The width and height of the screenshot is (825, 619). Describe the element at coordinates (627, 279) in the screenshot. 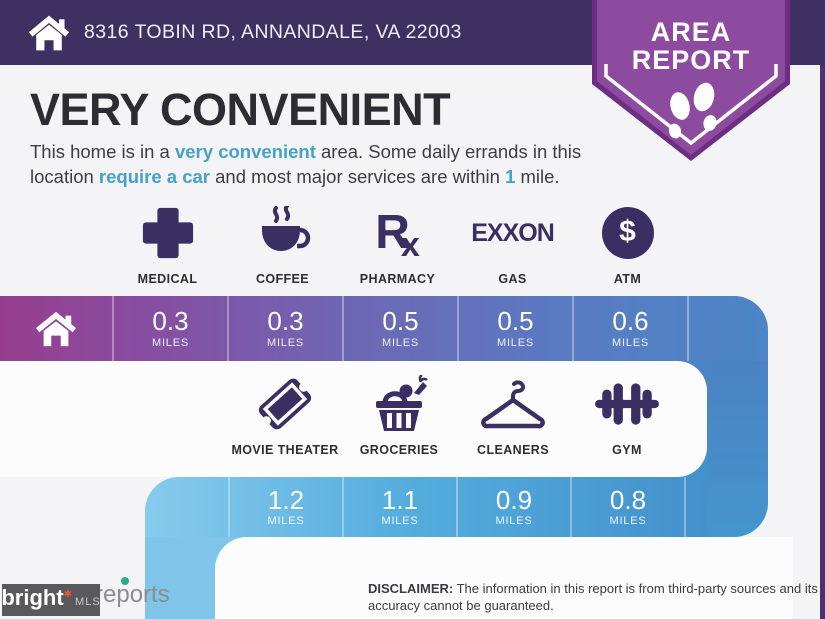

I see `service-label: ATM` at that location.